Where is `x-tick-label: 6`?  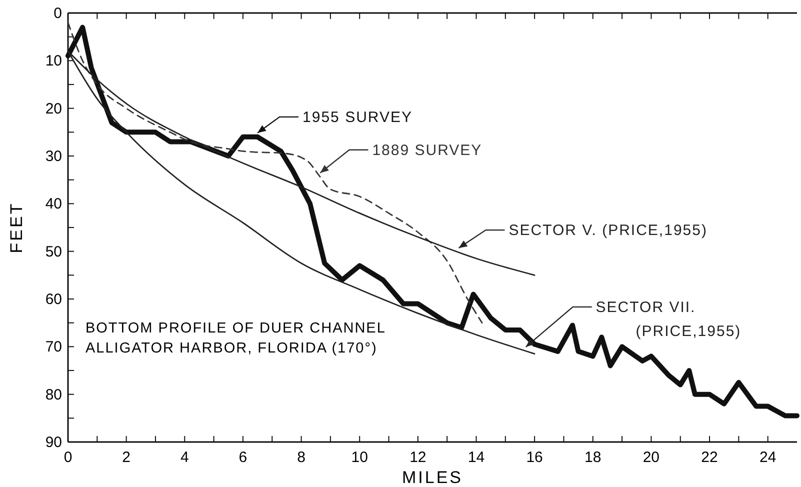
x-tick-label: 6 is located at coordinates (243, 457).